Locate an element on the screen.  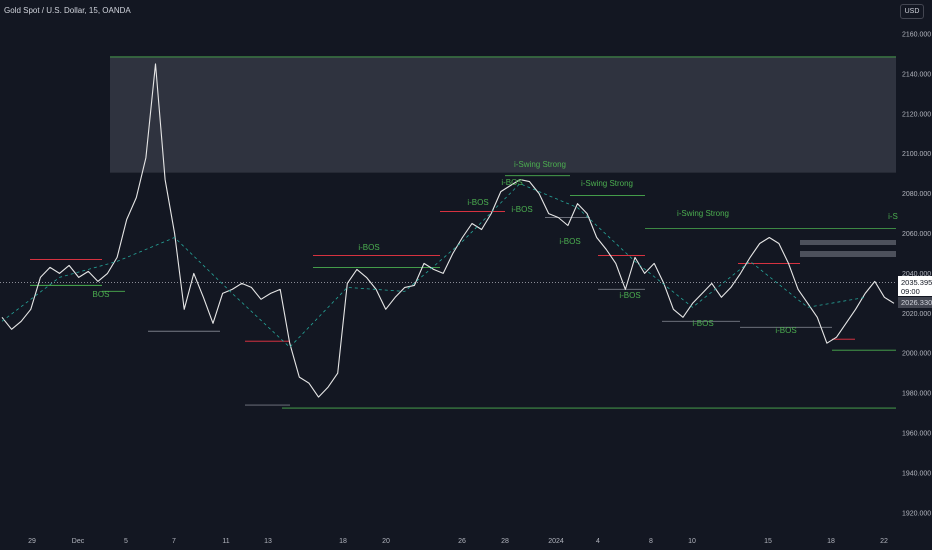
x-axis: 29 Dec 5 7 11 13 18 20 26 28 2024 4 8 10 15 18 22 is located at coordinates (458, 541).